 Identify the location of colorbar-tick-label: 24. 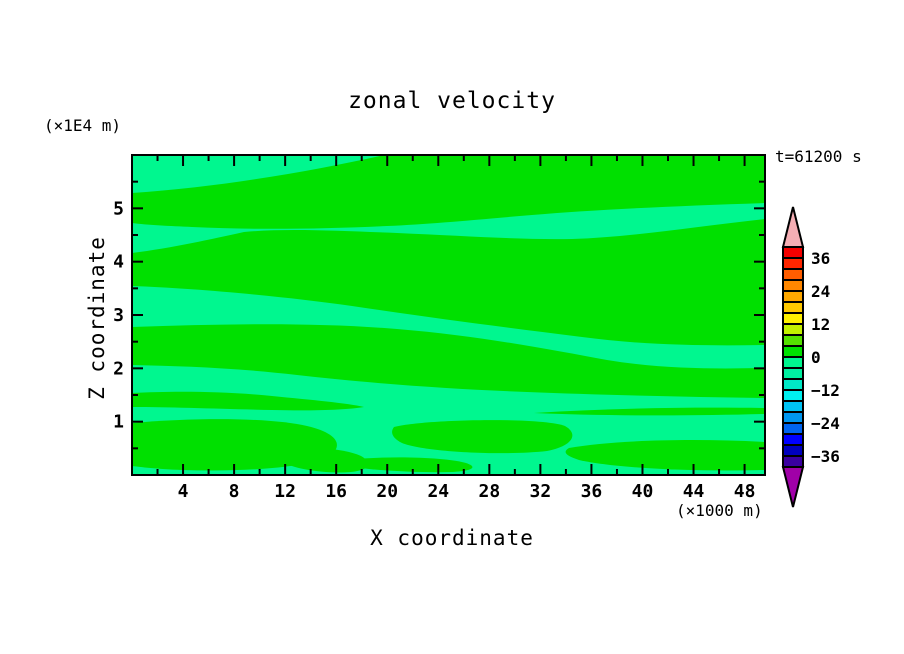
(820, 291).